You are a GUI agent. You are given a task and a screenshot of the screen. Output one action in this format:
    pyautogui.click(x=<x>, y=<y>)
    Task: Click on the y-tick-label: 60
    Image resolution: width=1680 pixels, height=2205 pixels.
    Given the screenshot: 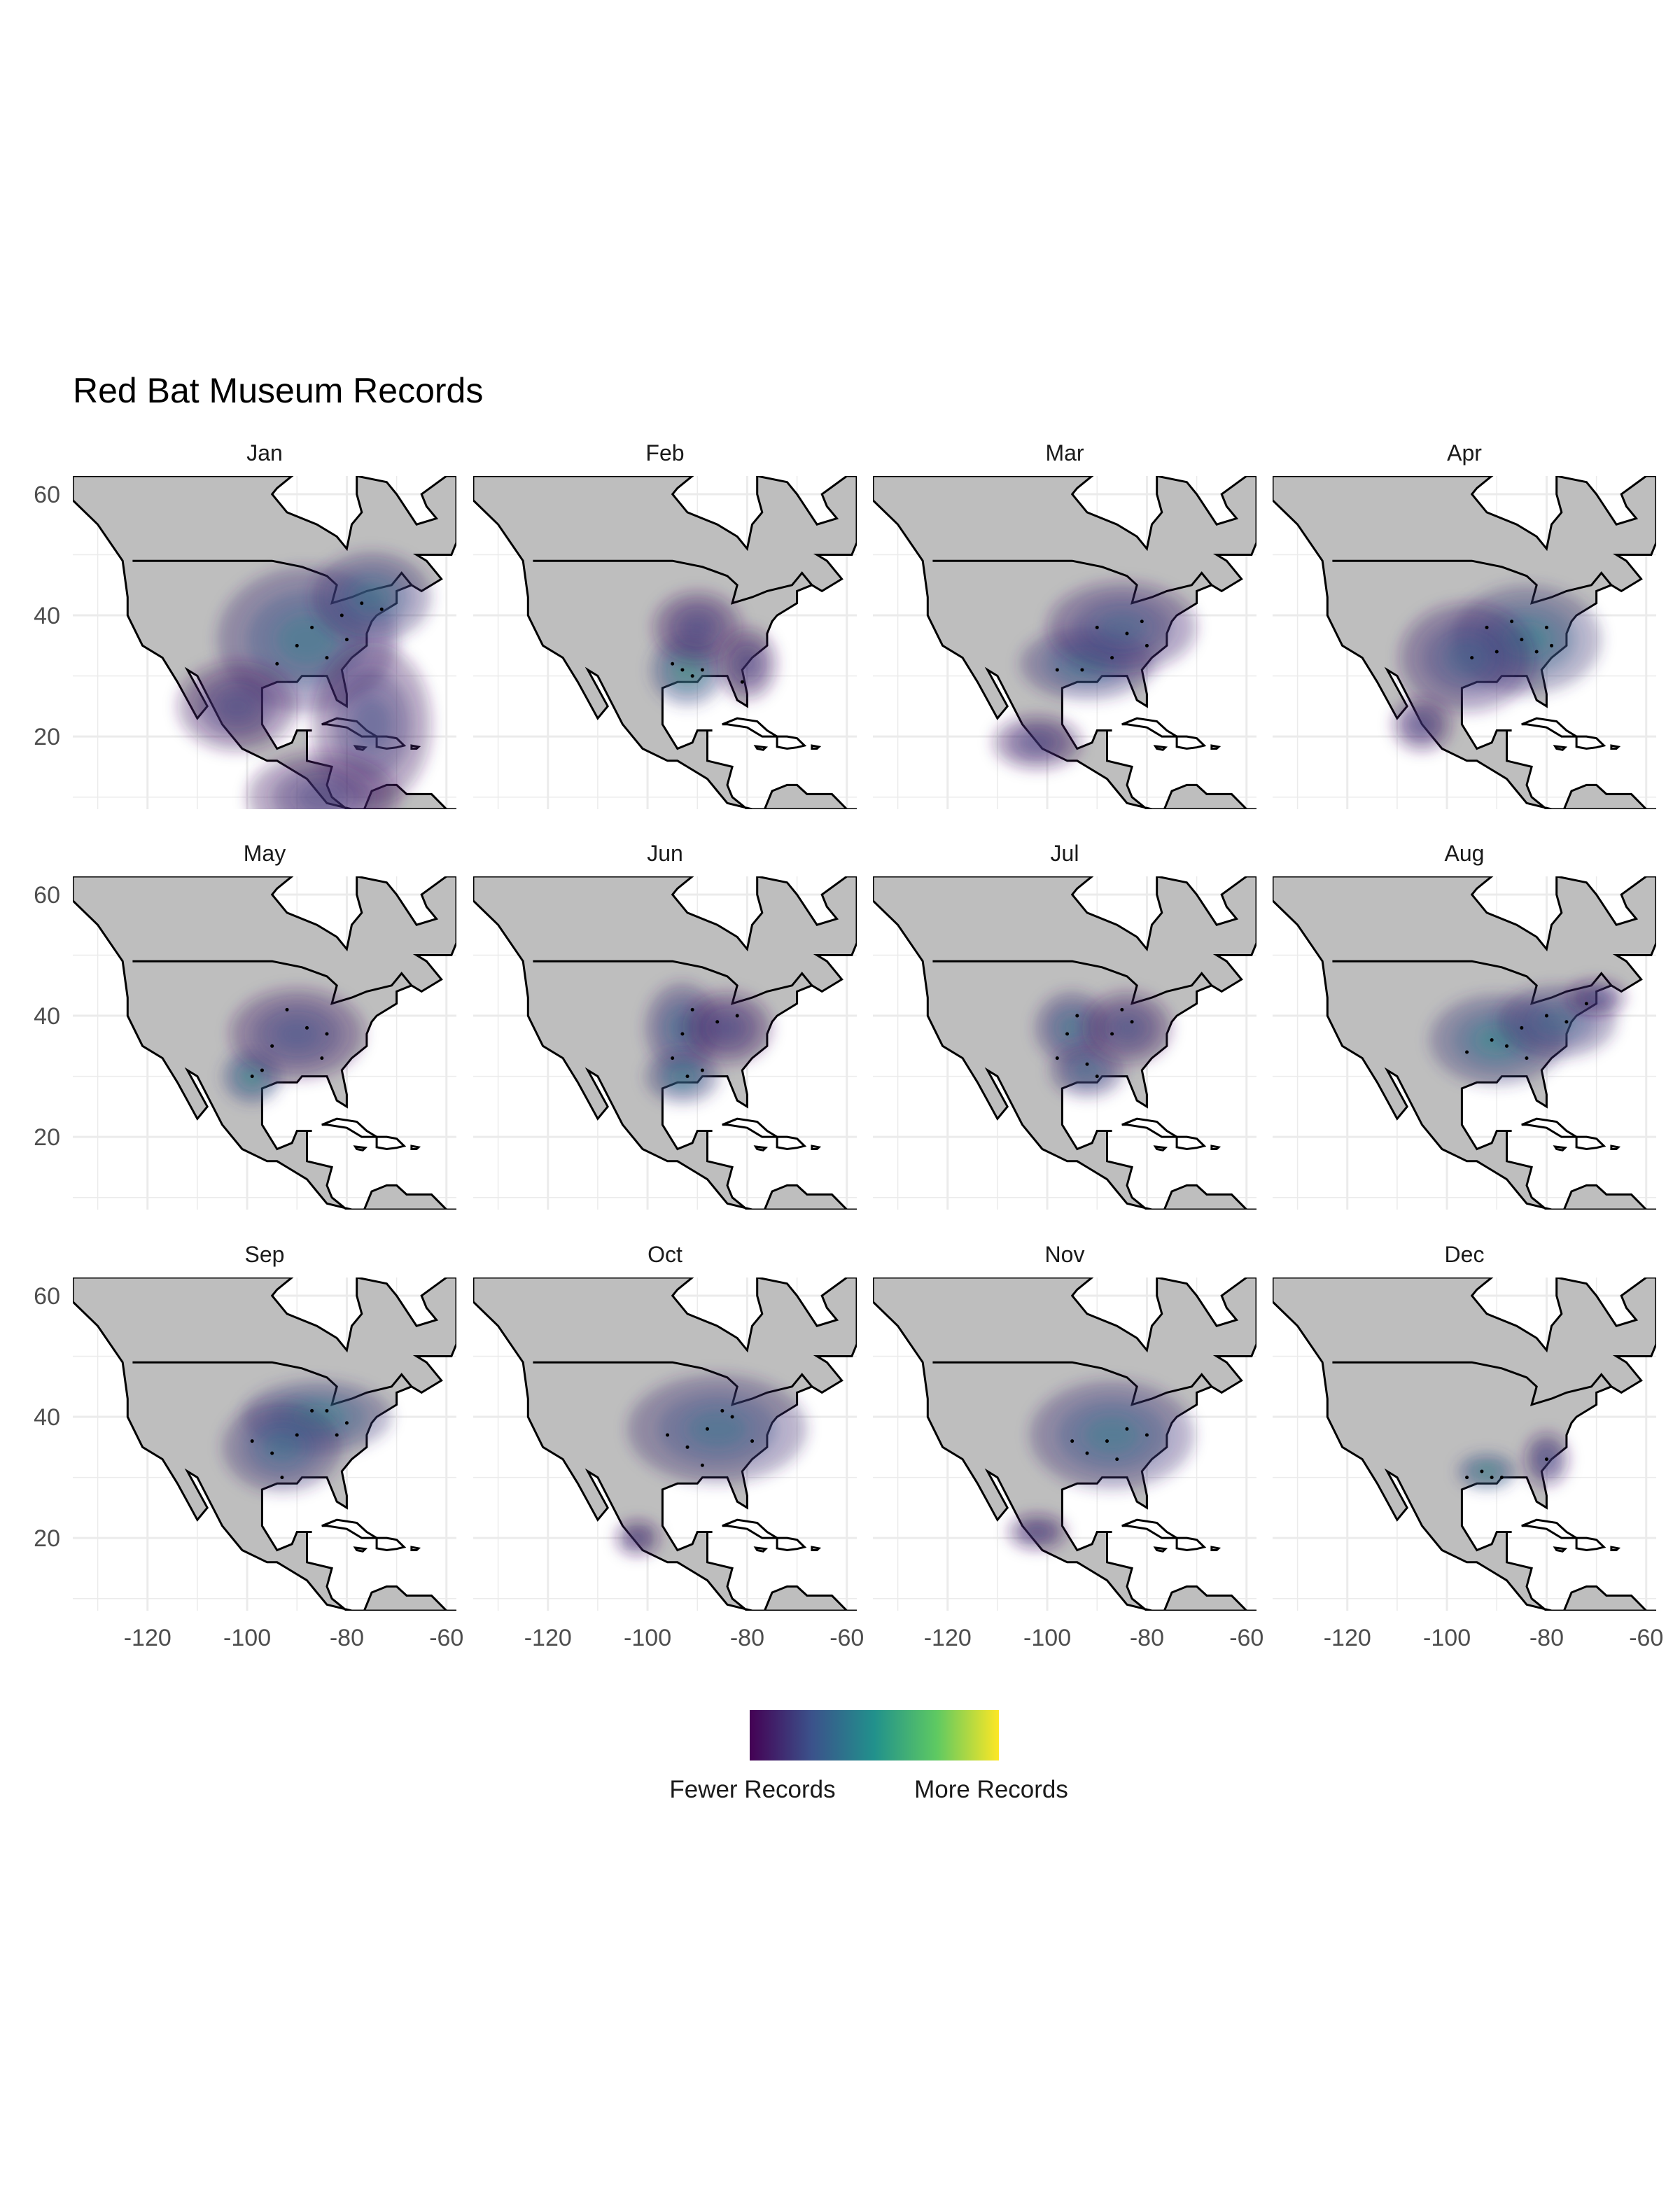 What is the action you would take?
    pyautogui.click(x=47, y=895)
    